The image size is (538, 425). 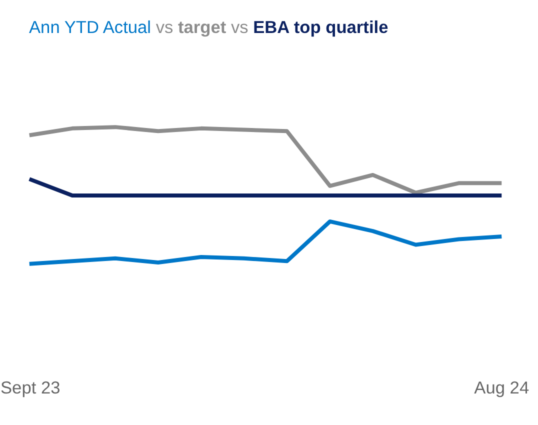 I want to click on text: target, so click(x=202, y=27).